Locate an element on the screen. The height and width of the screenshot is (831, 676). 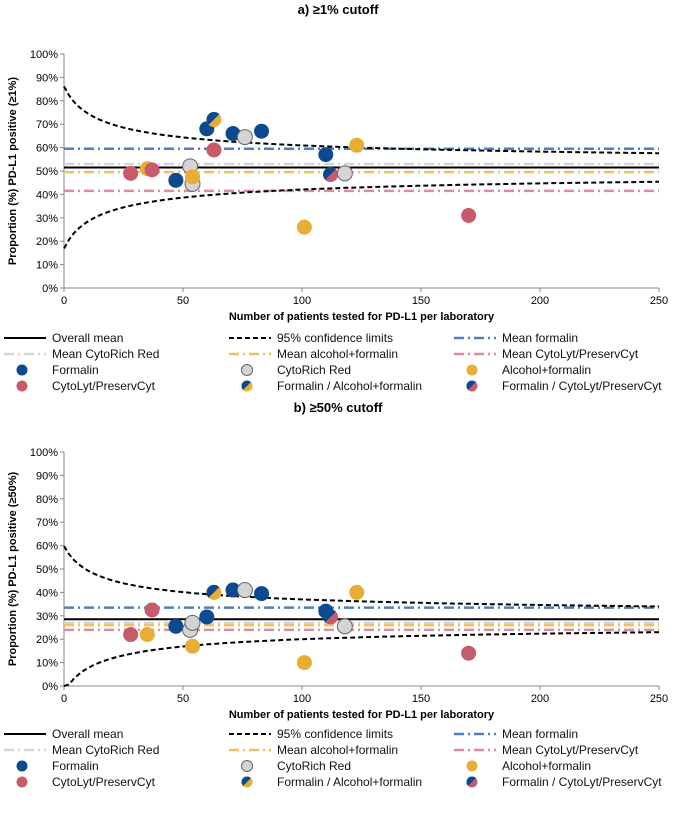
legend-item-cytorich: CytoRich Red is located at coordinates (289, 766).